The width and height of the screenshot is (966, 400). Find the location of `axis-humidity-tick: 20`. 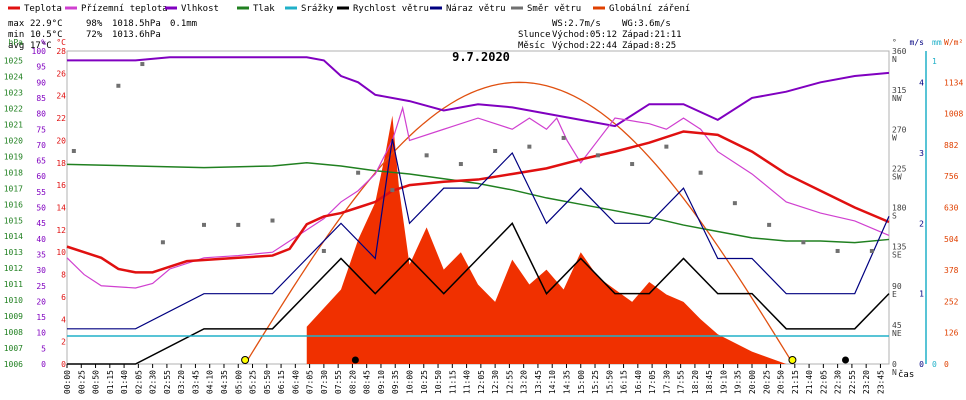

axis-humidity-tick: 20 is located at coordinates (41, 301).